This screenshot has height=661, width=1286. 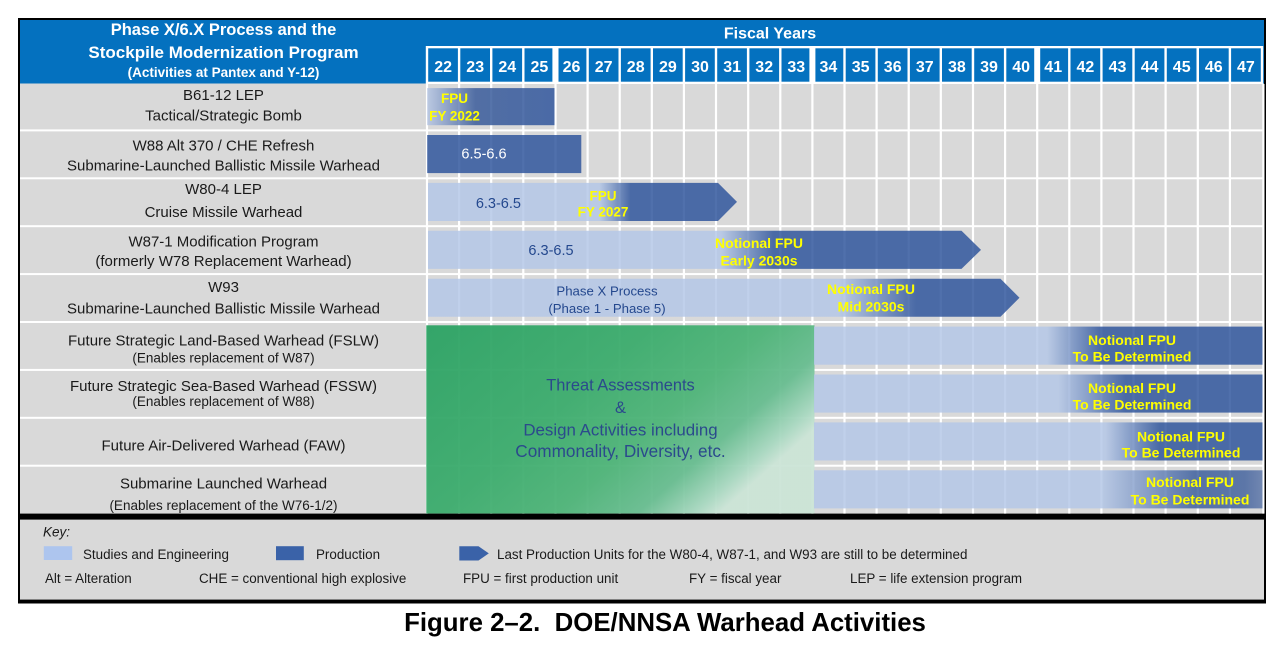 I want to click on svg-text: 22, so click(x=443, y=67).